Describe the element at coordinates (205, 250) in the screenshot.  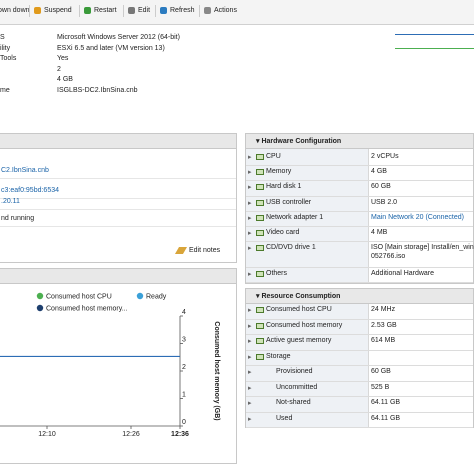
I see `edit-notes-button: Edit notes` at that location.